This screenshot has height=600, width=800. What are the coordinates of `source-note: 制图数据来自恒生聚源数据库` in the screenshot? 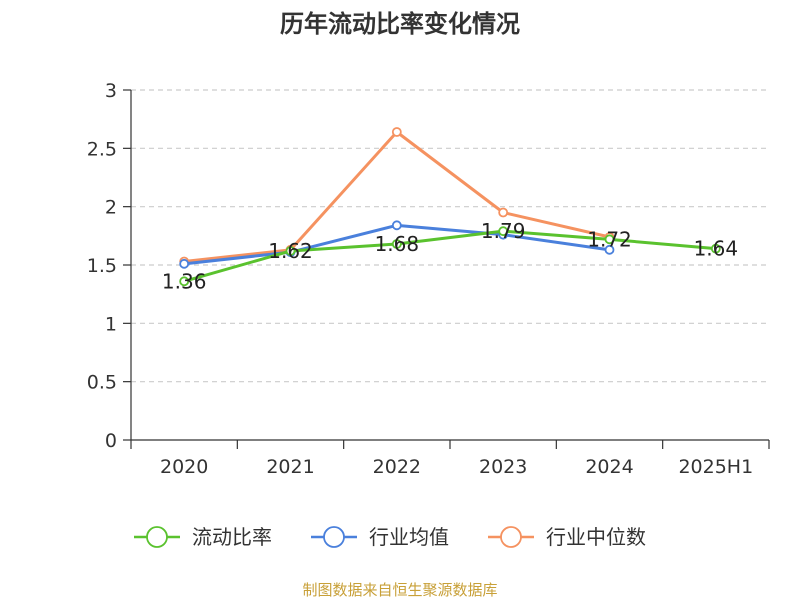 It's located at (399, 590).